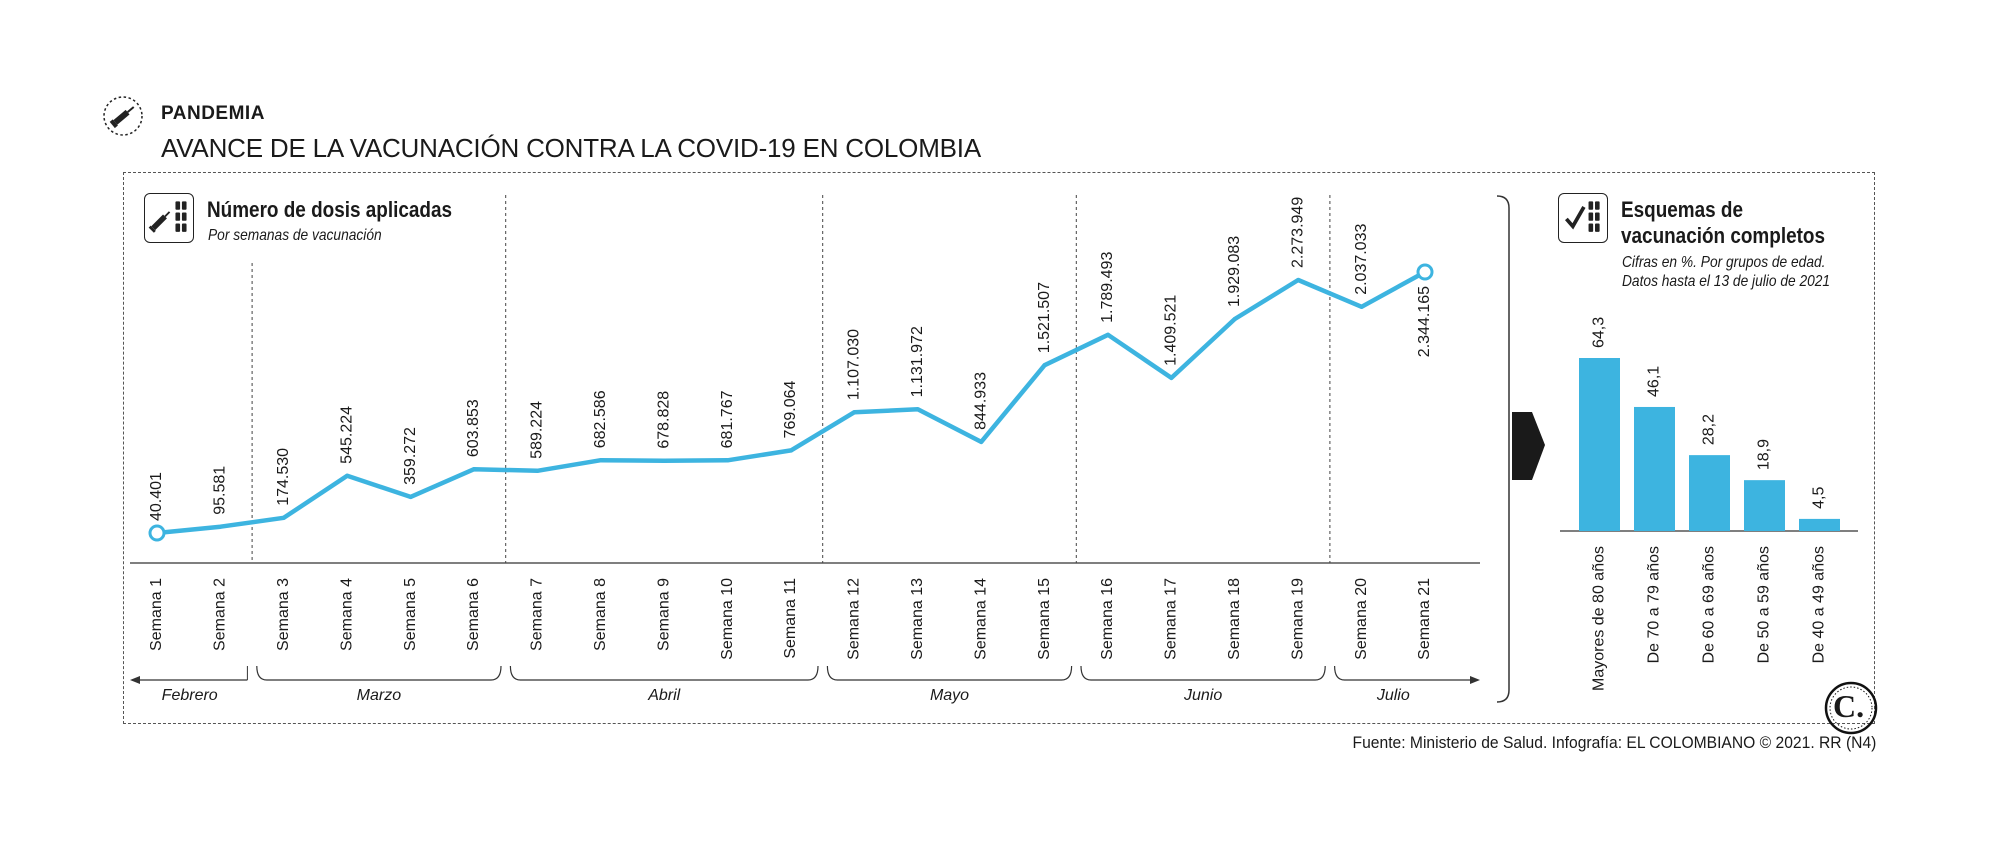 The image size is (2000, 861). What do you see at coordinates (1682, 209) in the screenshot?
I see `bar-chart-title-line1: Esquemas de` at bounding box center [1682, 209].